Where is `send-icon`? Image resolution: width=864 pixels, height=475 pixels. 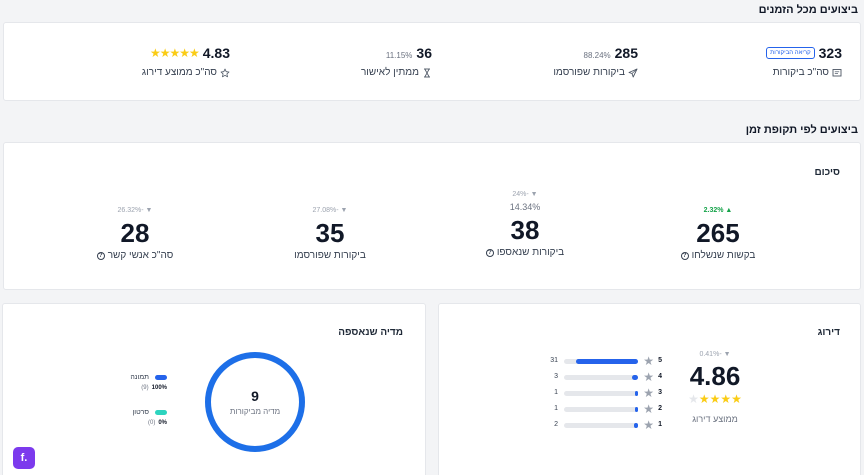 send-icon is located at coordinates (633, 72).